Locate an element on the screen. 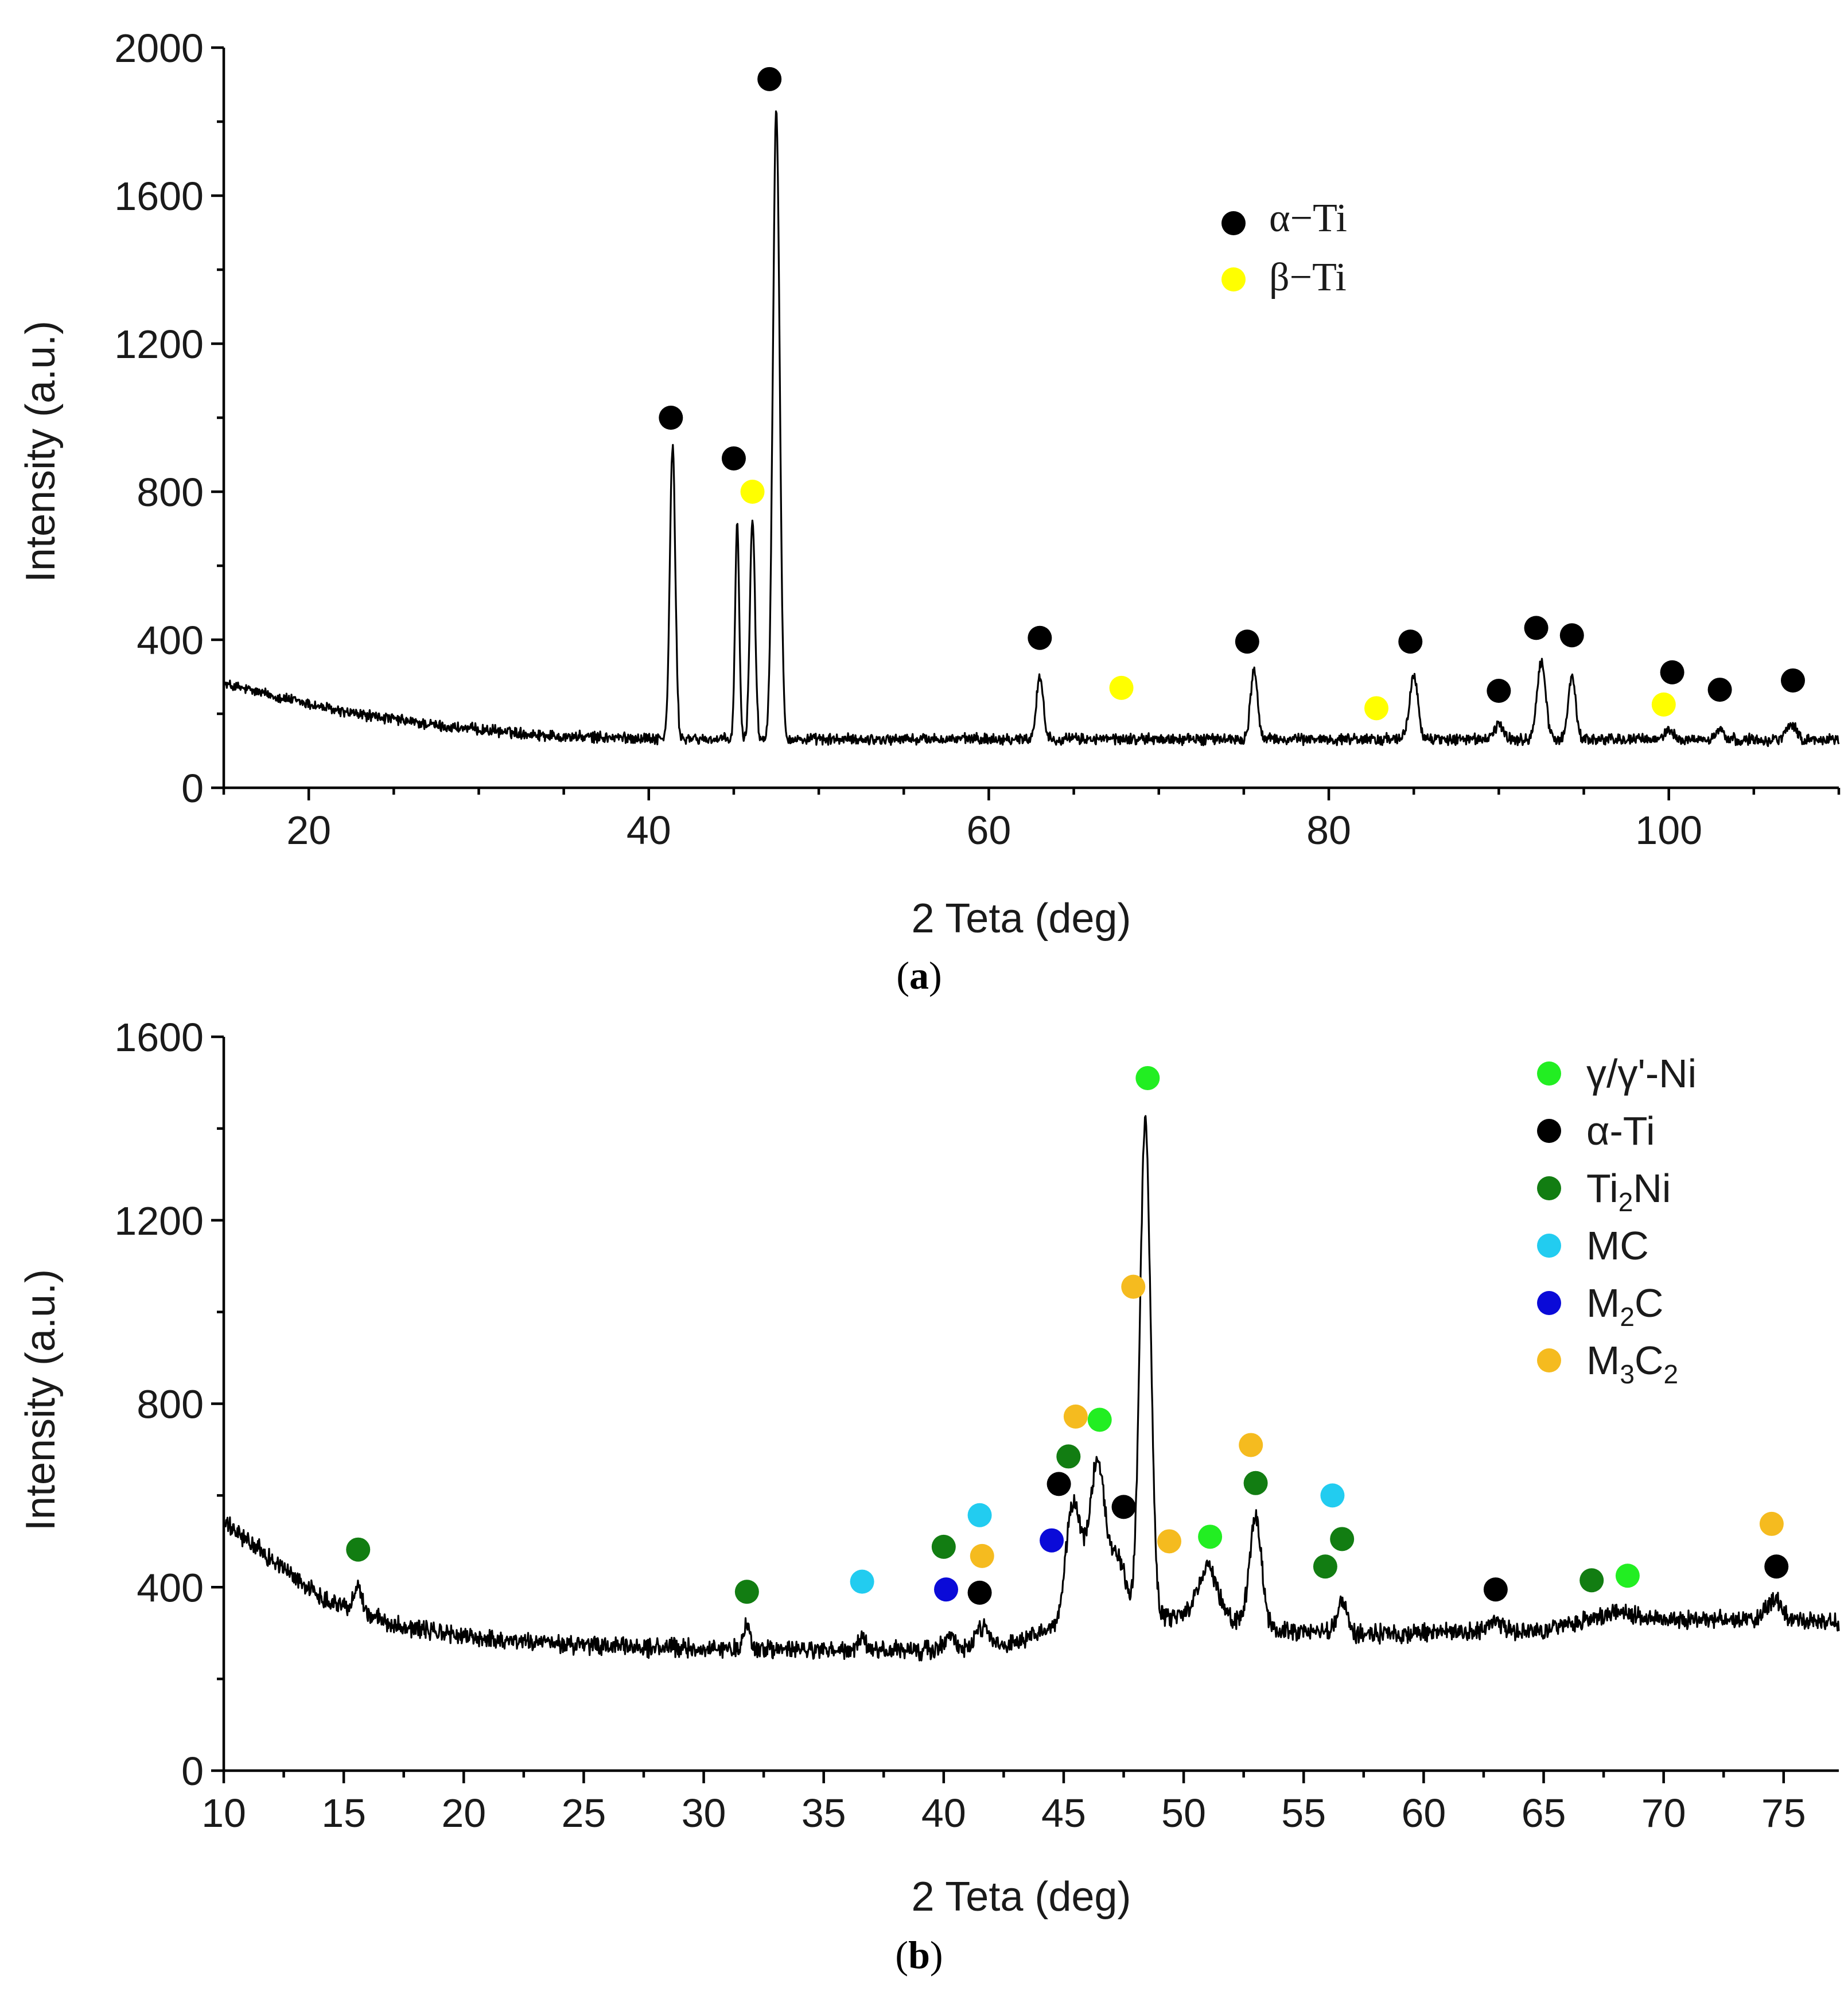 The width and height of the screenshot is (1848, 1999). legend-beta-ti-label: β−Ti is located at coordinates (1308, 277).